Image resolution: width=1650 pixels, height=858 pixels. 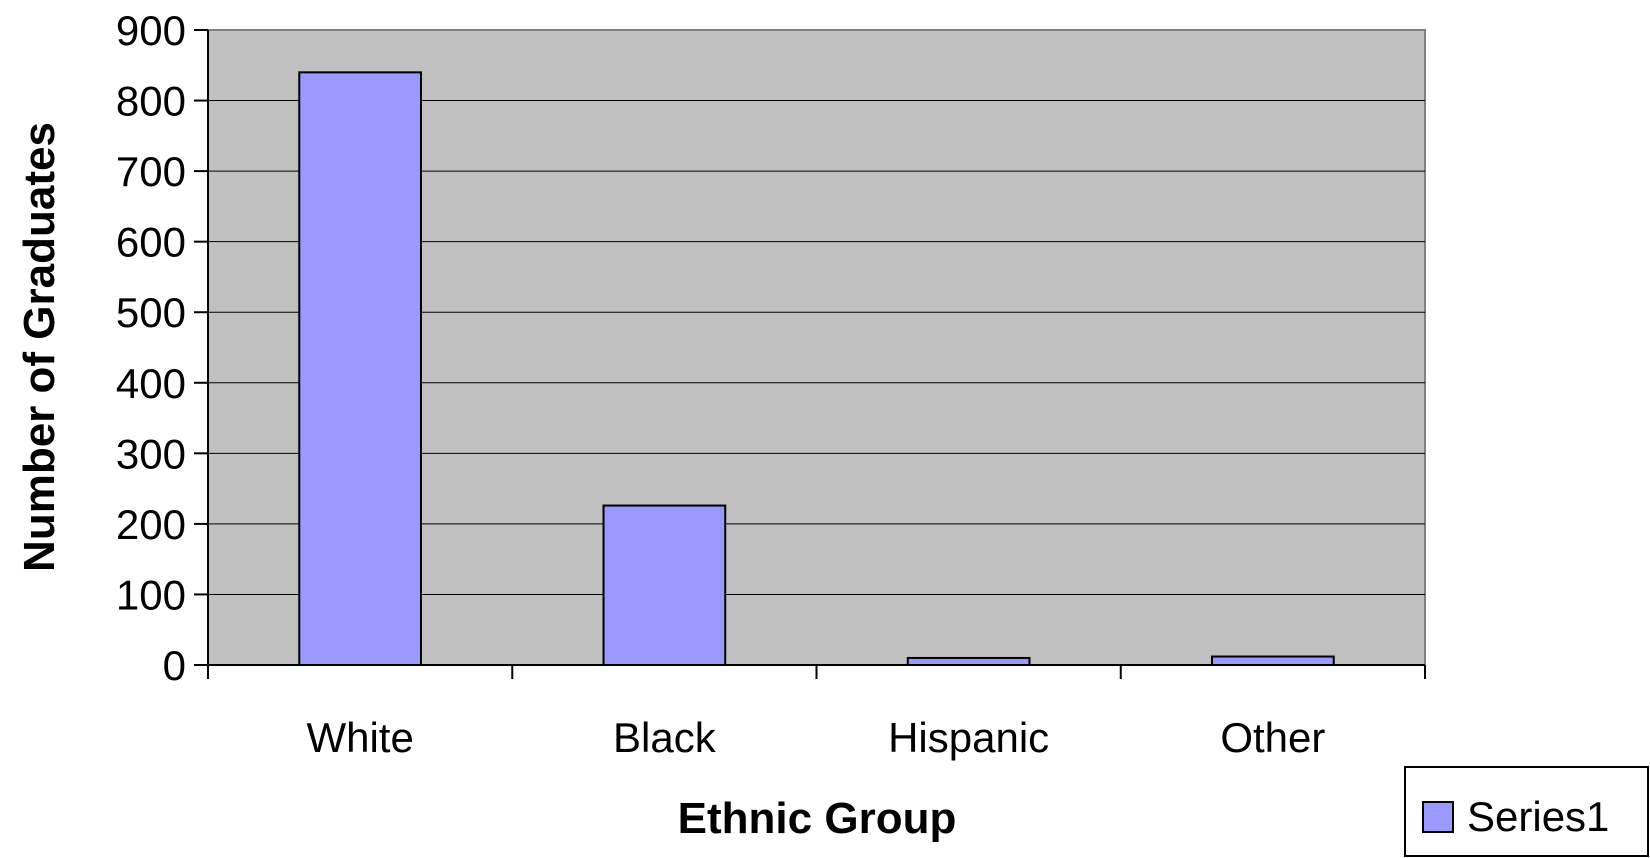 I want to click on x-tick-label: Other, so click(x=1272, y=737).